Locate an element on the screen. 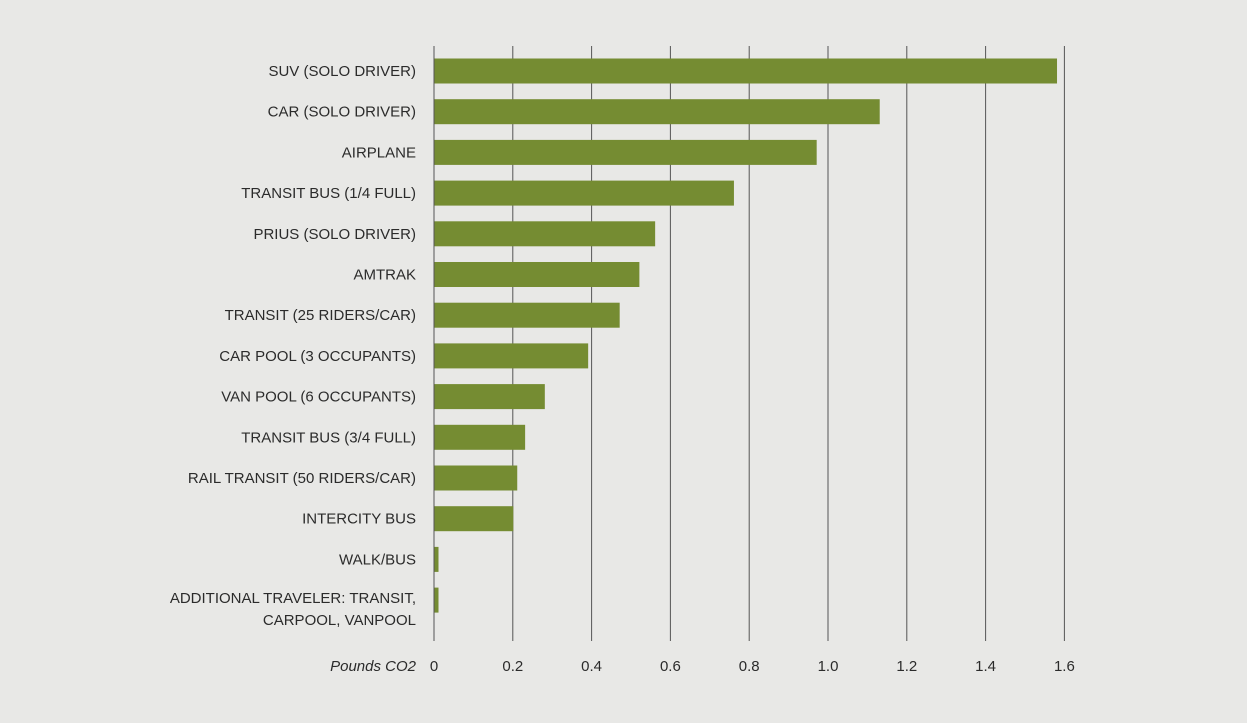 Image resolution: width=1247 pixels, height=723 pixels. x-tick-label: 0.4 is located at coordinates (591, 666).